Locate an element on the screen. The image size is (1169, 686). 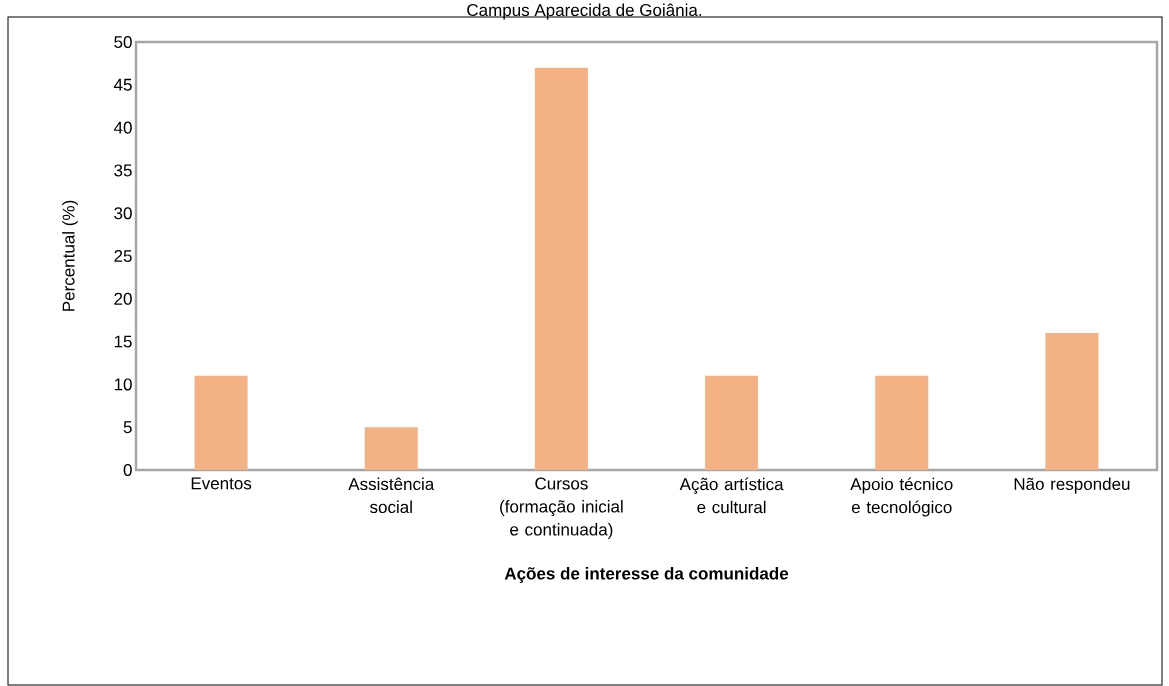
y-tick-label: 20 is located at coordinates (123, 298).